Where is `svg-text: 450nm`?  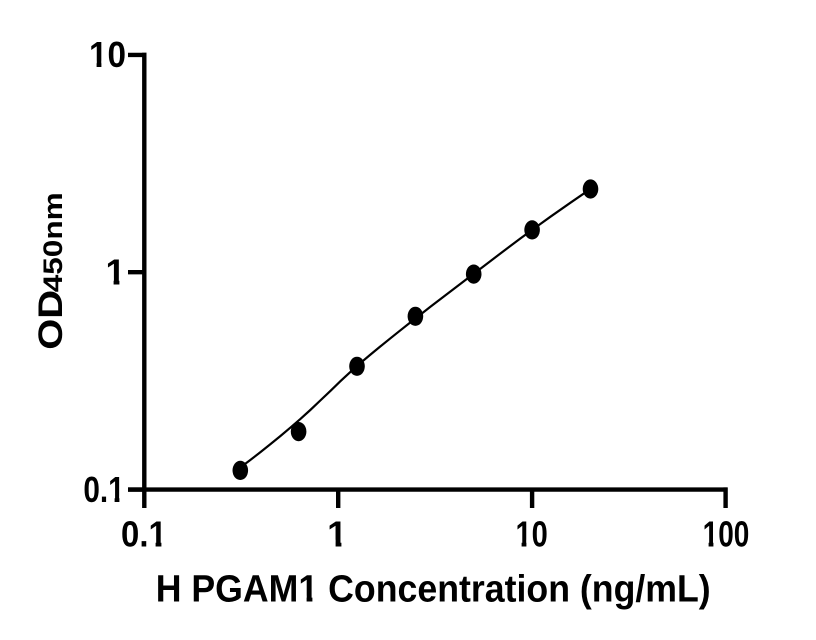 svg-text: 450nm is located at coordinates (54, 242).